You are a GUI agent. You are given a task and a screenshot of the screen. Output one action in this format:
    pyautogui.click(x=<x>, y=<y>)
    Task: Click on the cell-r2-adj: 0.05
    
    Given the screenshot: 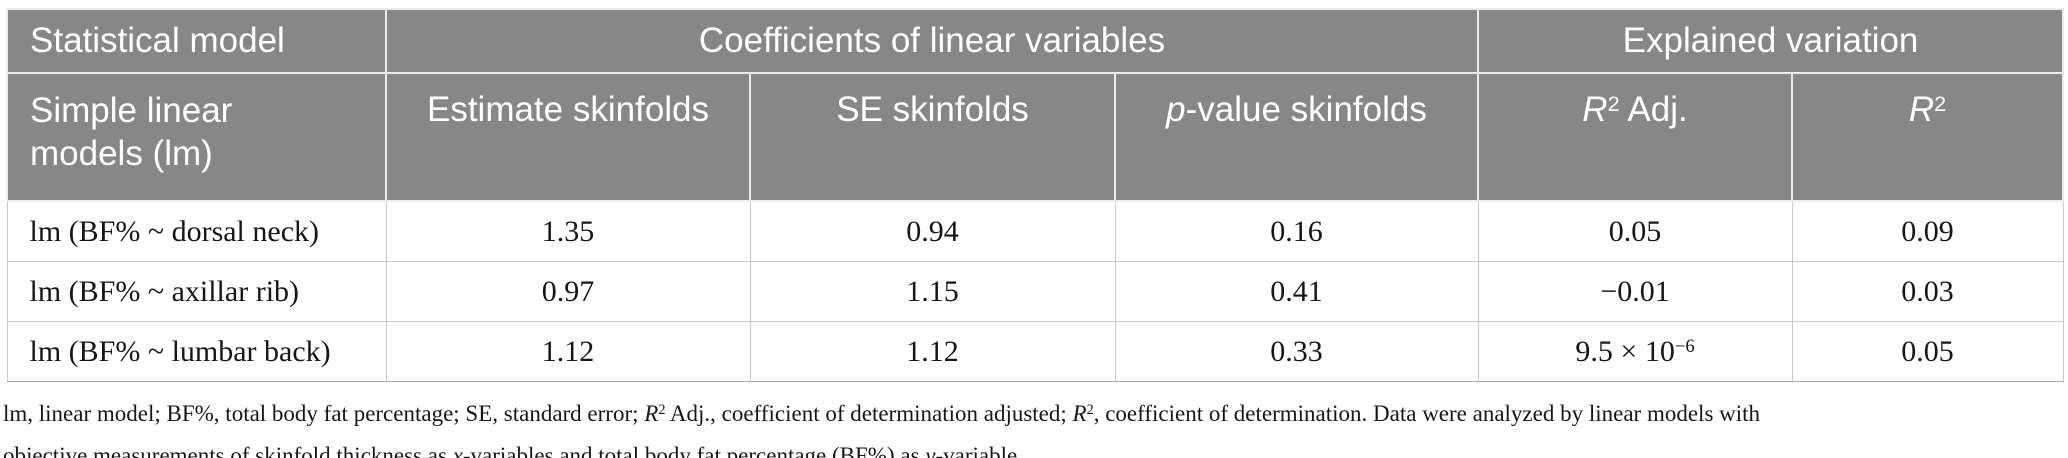 What is the action you would take?
    pyautogui.click(x=1635, y=231)
    